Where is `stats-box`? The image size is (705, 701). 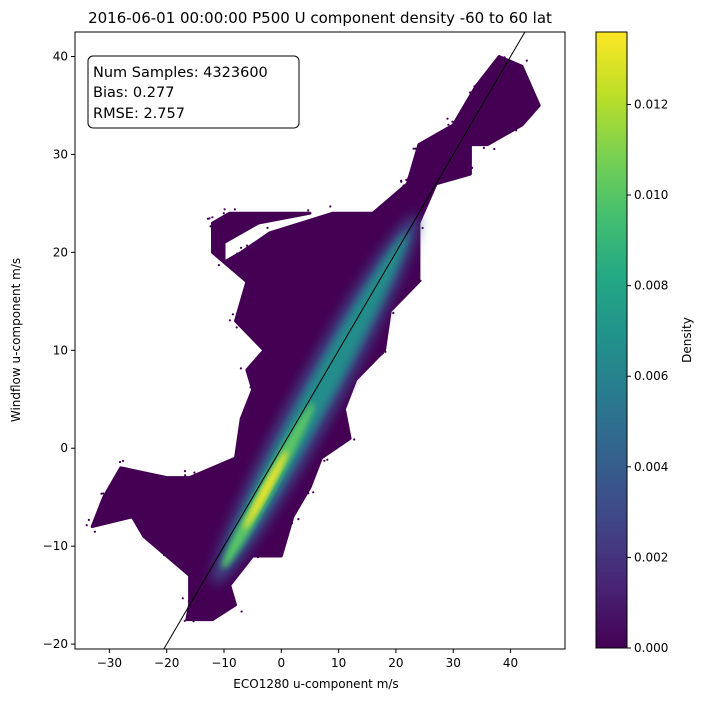 stats-box is located at coordinates (193, 92).